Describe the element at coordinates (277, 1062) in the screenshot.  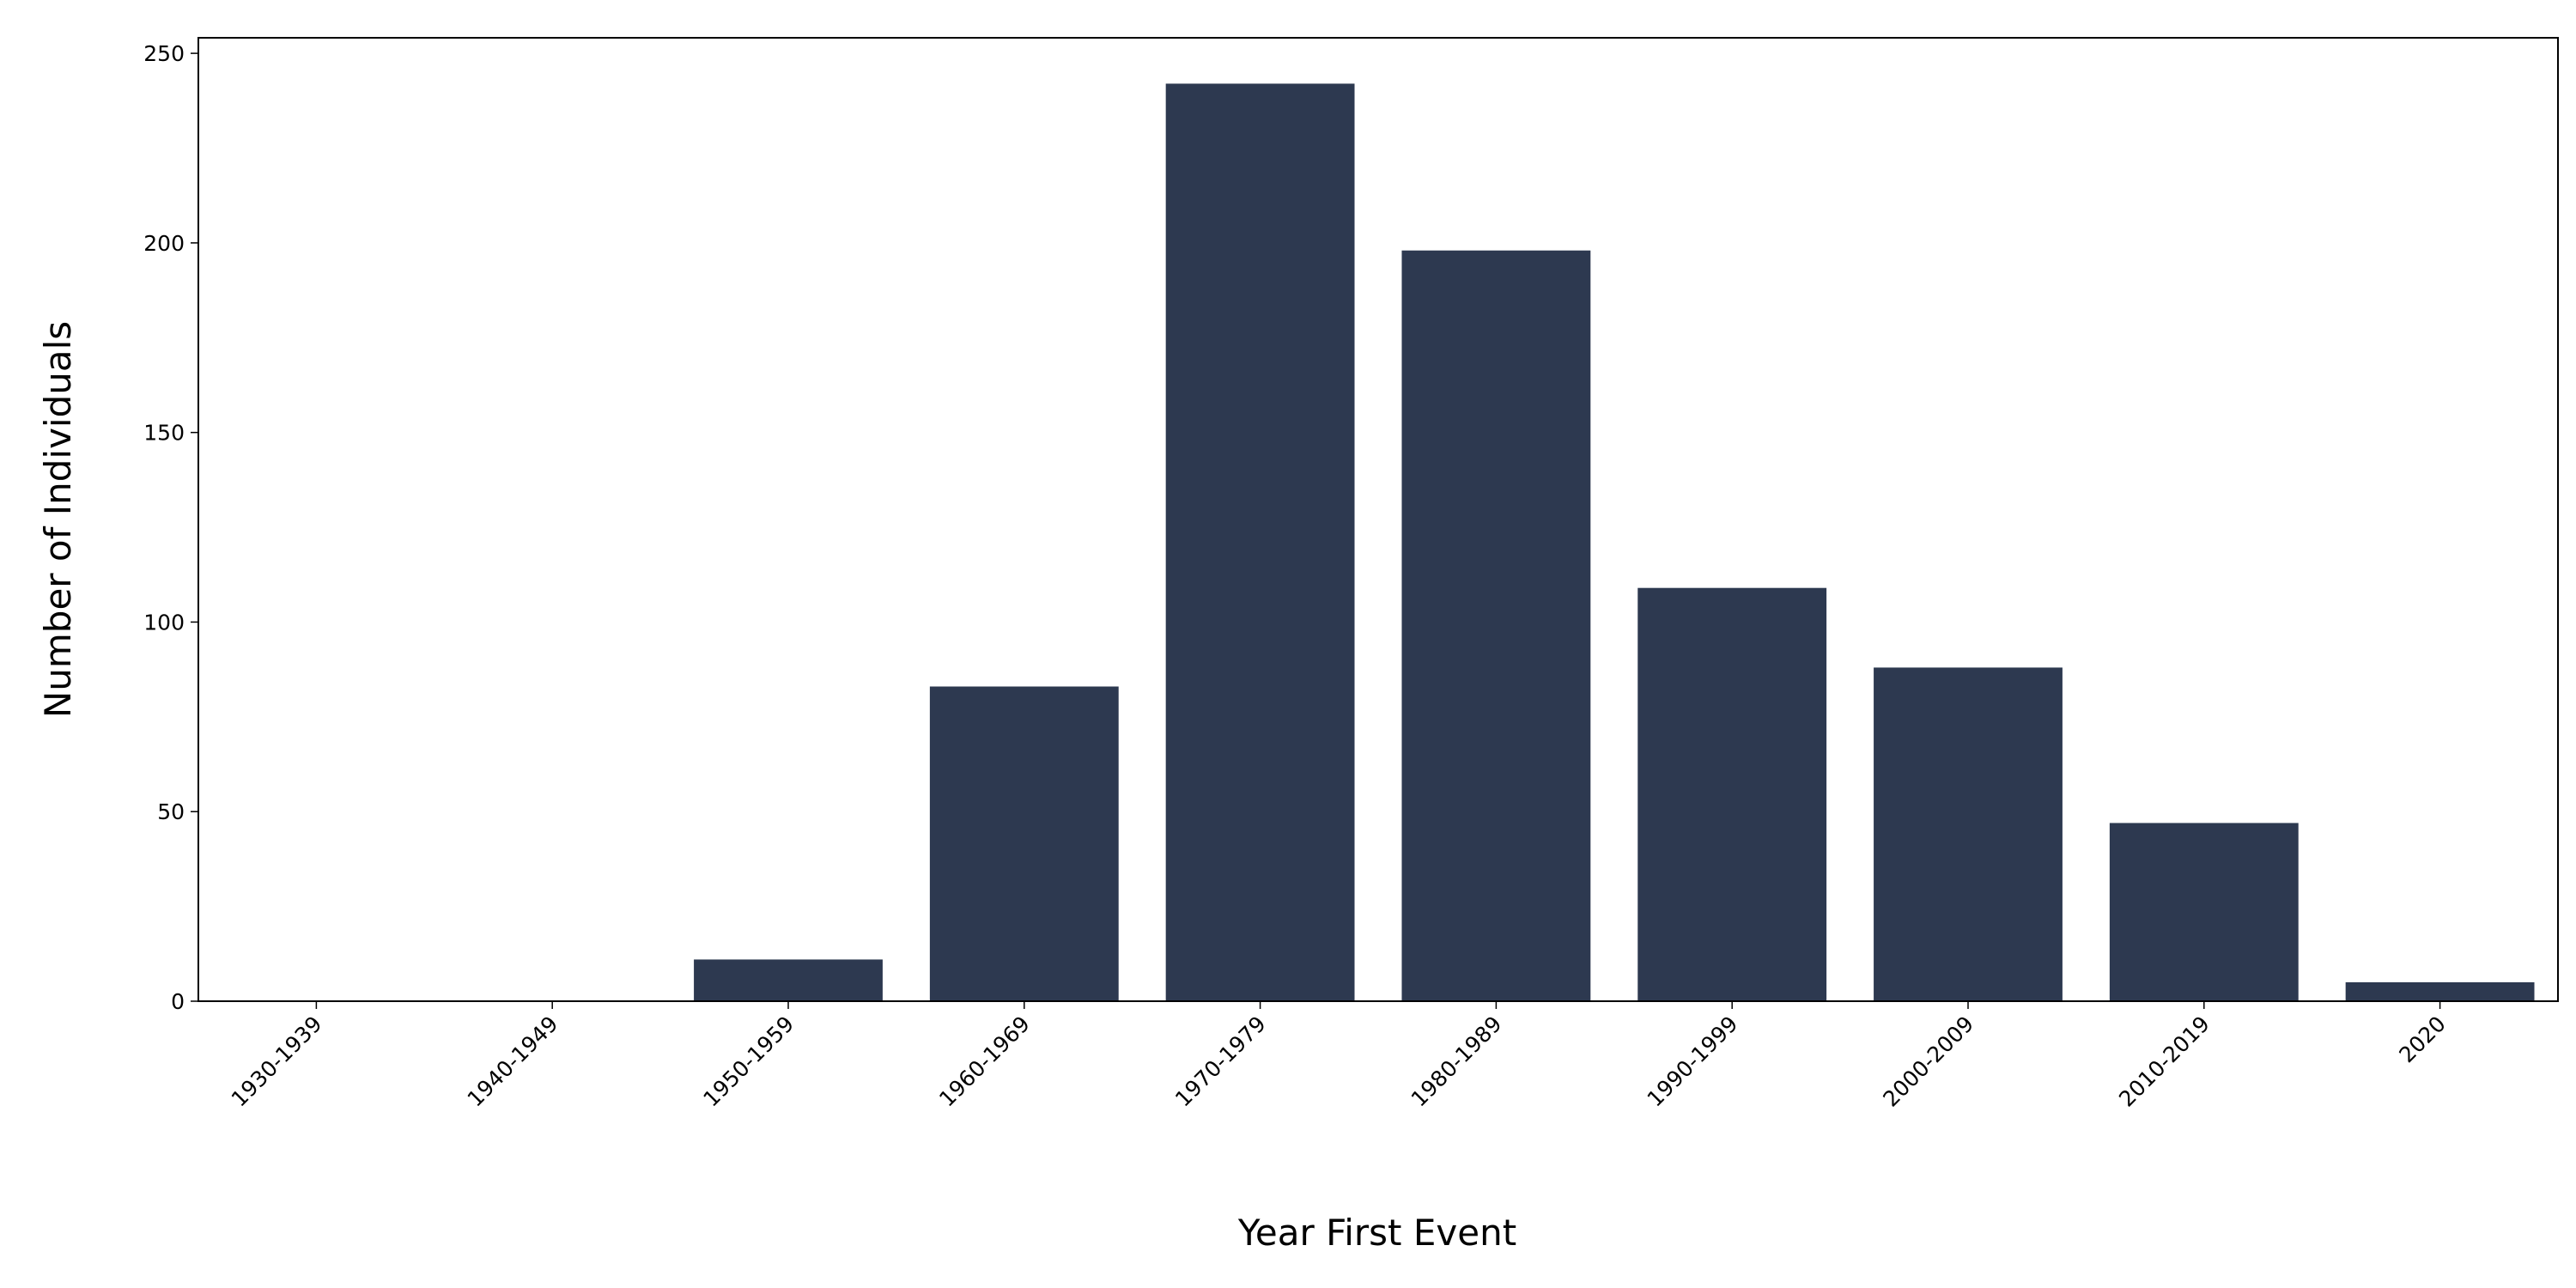
I see `x-tick-label: 1930-1939` at that location.